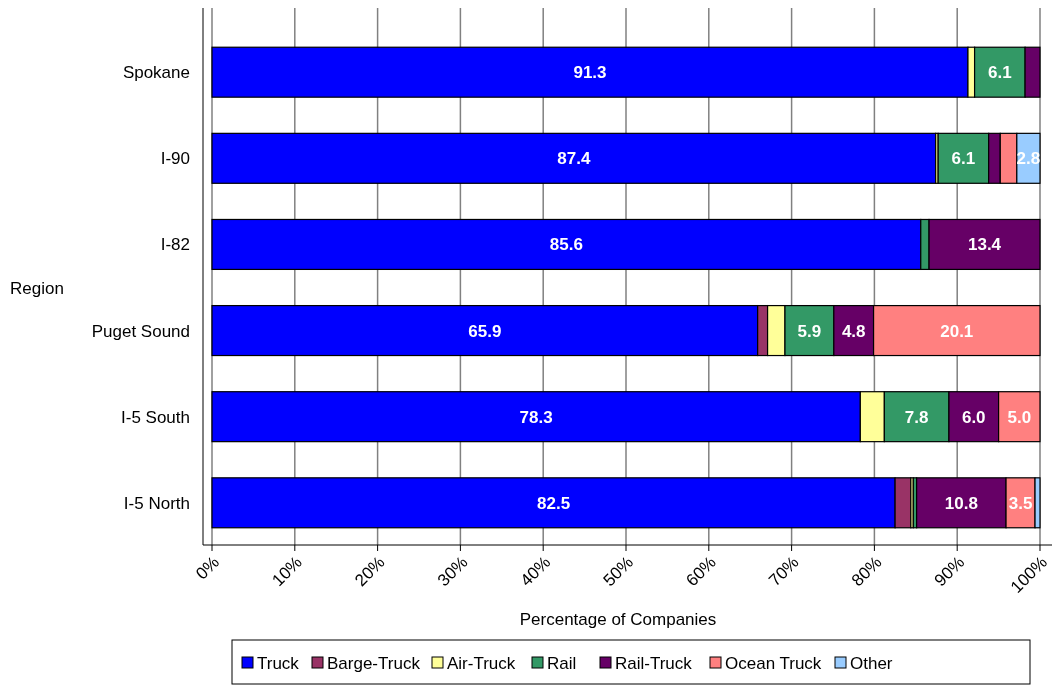  What do you see at coordinates (1019, 417) in the screenshot?
I see `data-label: 5.0` at bounding box center [1019, 417].